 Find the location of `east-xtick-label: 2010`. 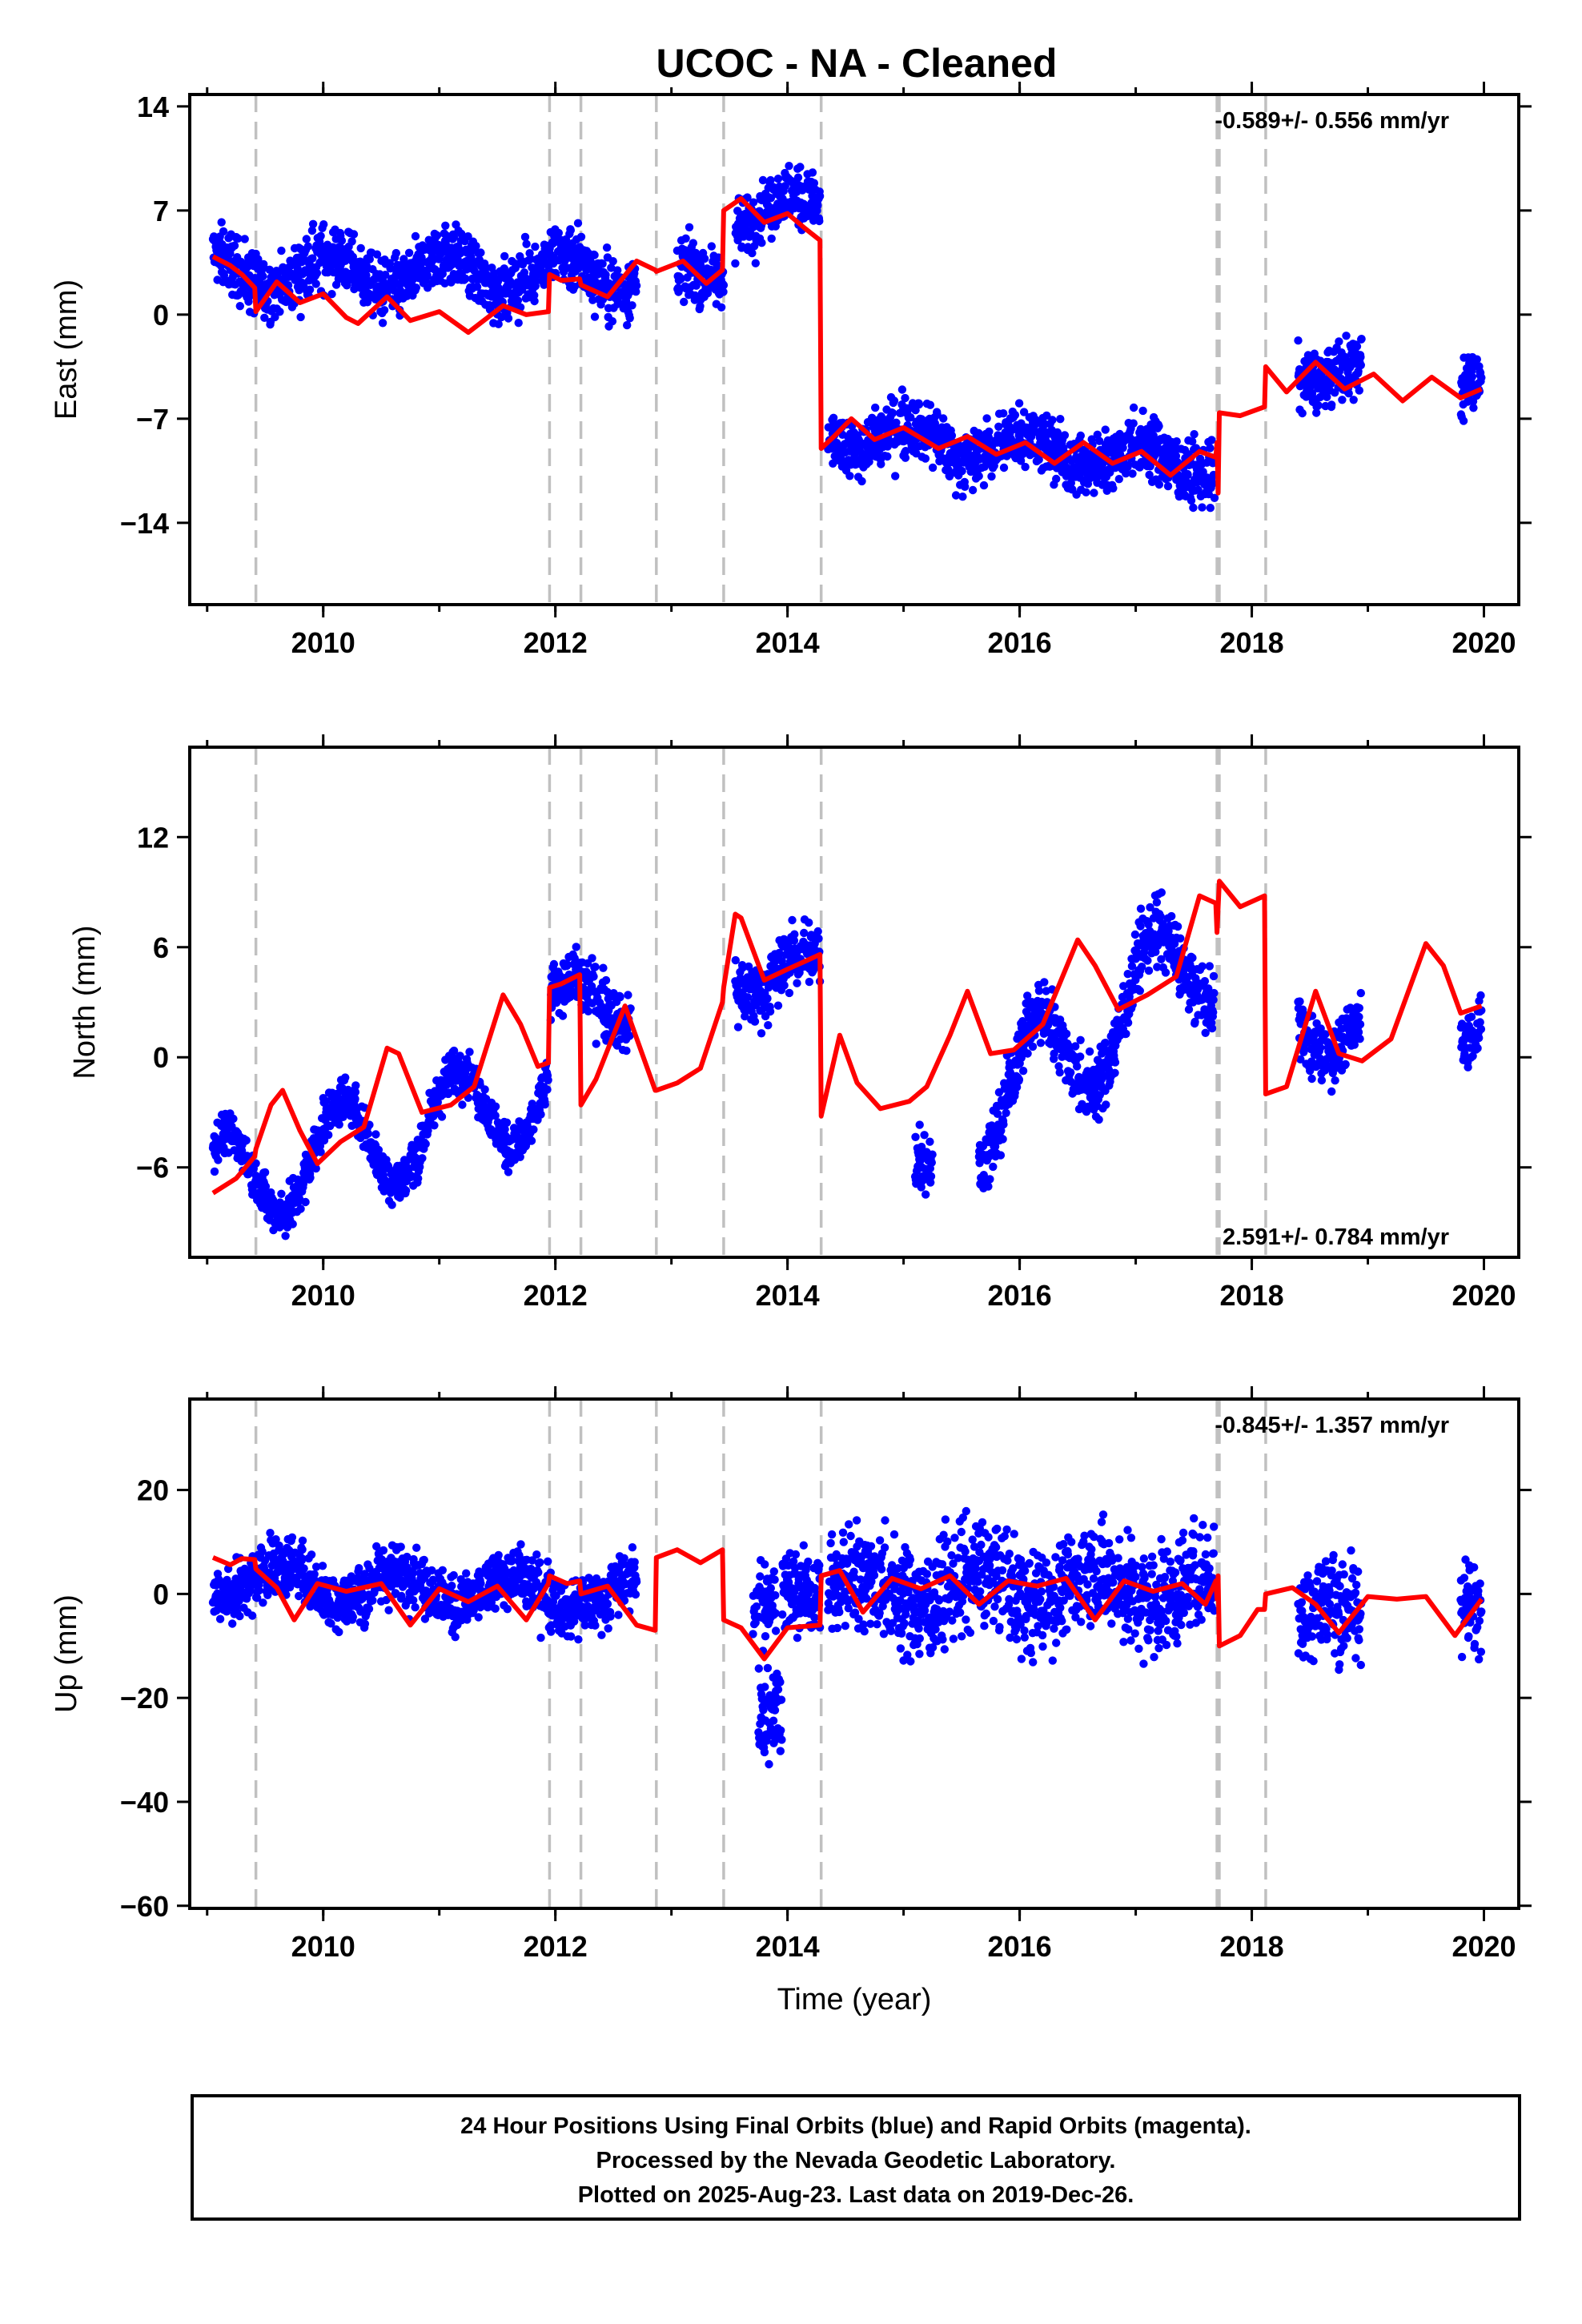

east-xtick-label: 2010 is located at coordinates (323, 642).